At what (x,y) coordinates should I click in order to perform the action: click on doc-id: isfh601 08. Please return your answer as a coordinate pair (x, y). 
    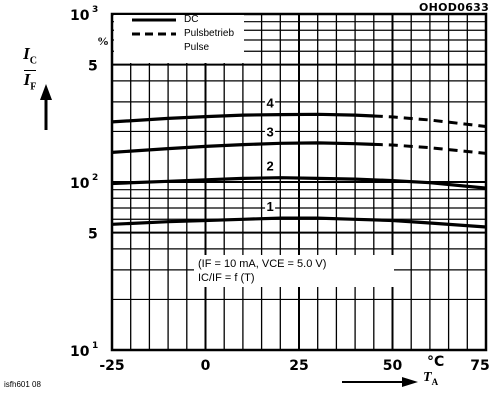
    Looking at the image, I should click on (22, 384).